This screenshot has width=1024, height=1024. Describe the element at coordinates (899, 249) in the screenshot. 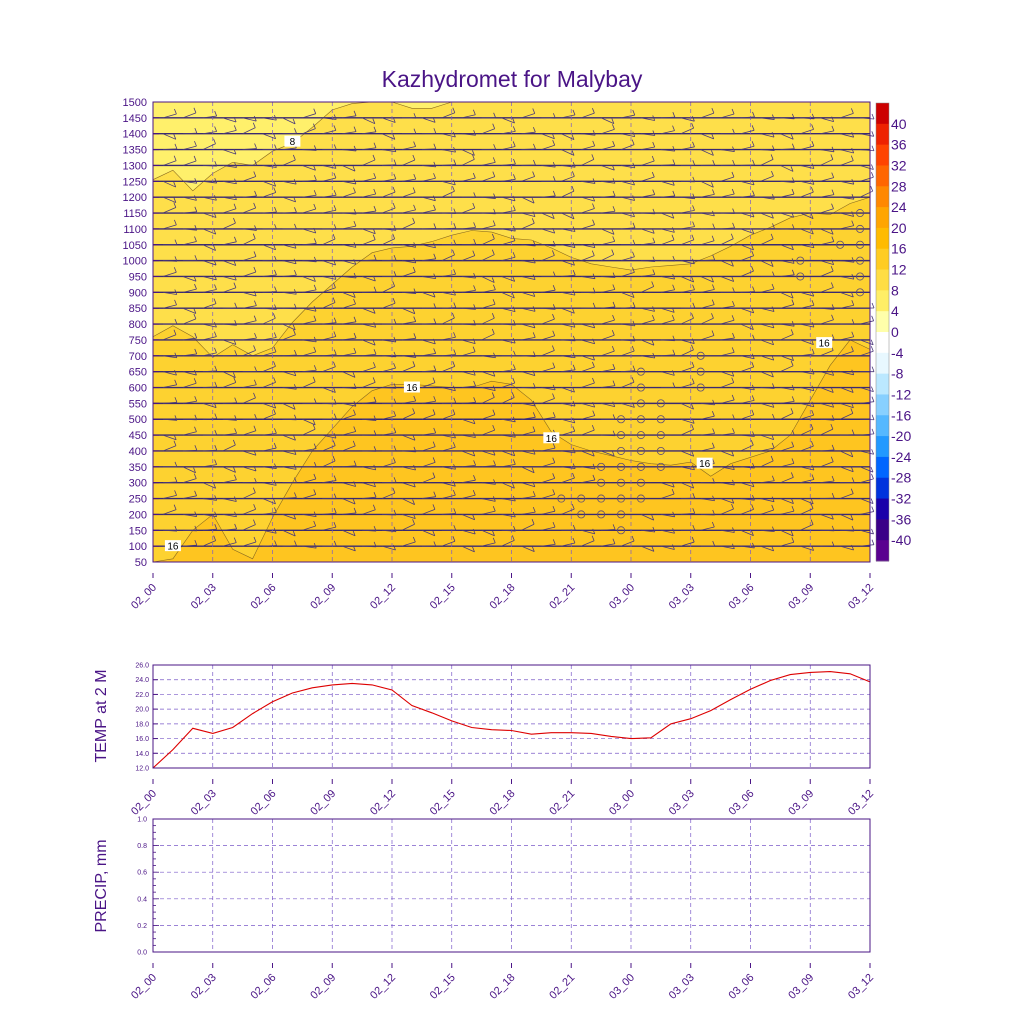

I see `colorbar-label: 16` at that location.